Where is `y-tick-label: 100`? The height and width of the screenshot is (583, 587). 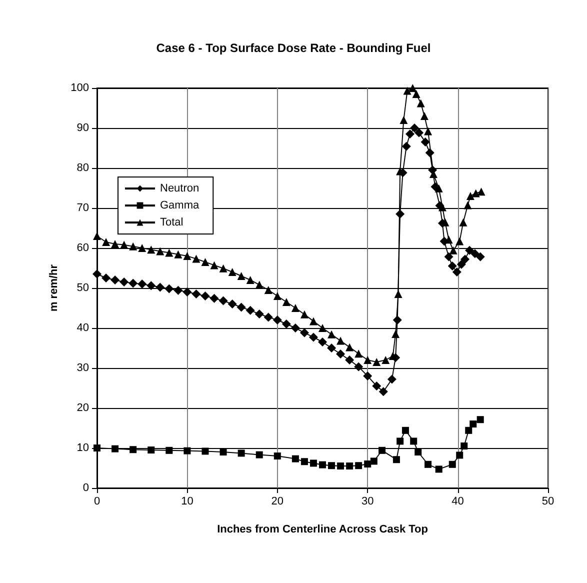
y-tick-label: 100 is located at coordinates (79, 88).